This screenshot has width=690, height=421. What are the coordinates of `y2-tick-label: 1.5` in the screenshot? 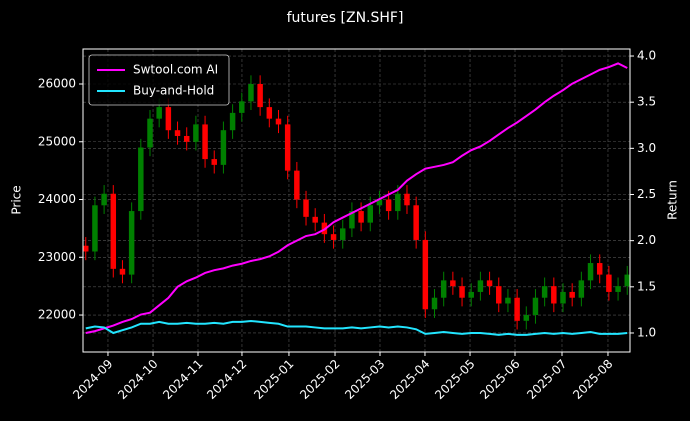 It's located at (646, 286).